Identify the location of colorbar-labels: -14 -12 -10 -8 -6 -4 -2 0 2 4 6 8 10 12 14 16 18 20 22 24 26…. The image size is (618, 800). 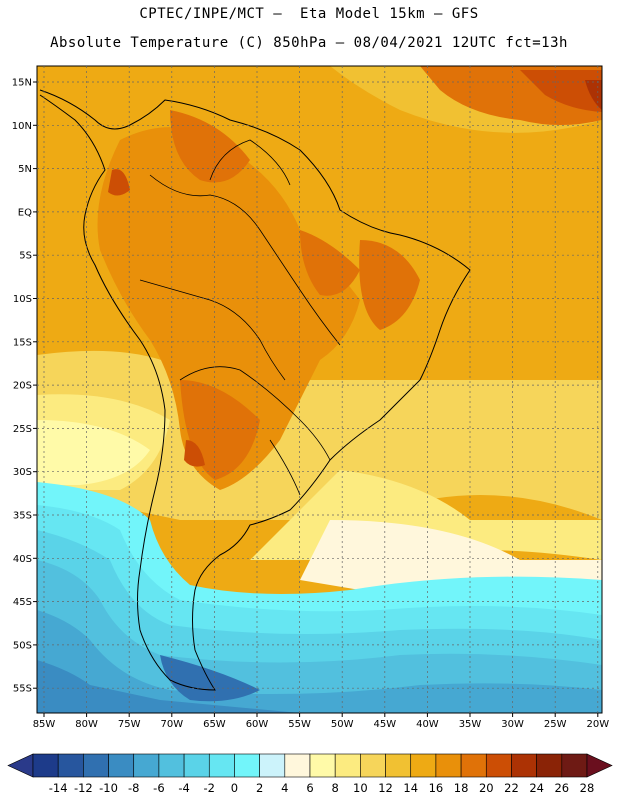
(322, 788).